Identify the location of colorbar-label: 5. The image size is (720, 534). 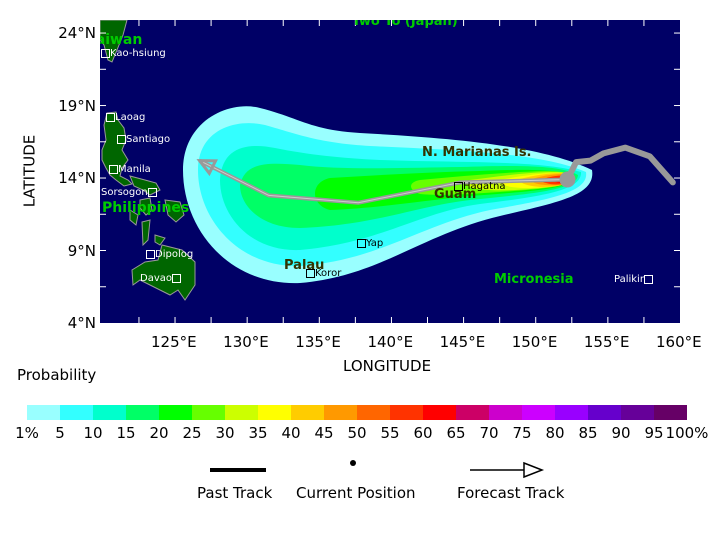
(60, 433).